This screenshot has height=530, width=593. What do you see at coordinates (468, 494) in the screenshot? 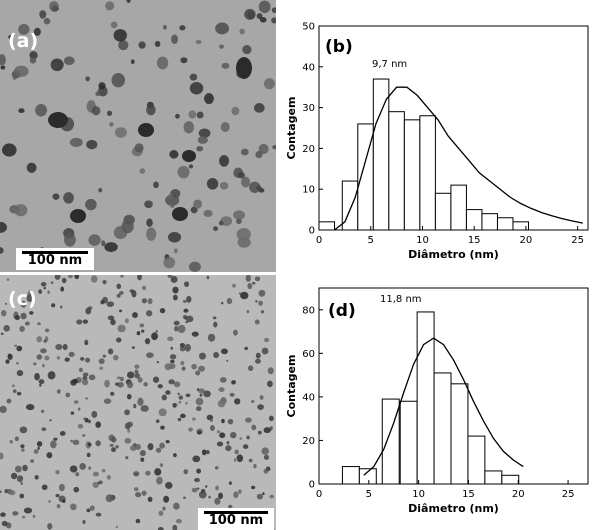
I see `x-tick-label: 15` at bounding box center [468, 494].